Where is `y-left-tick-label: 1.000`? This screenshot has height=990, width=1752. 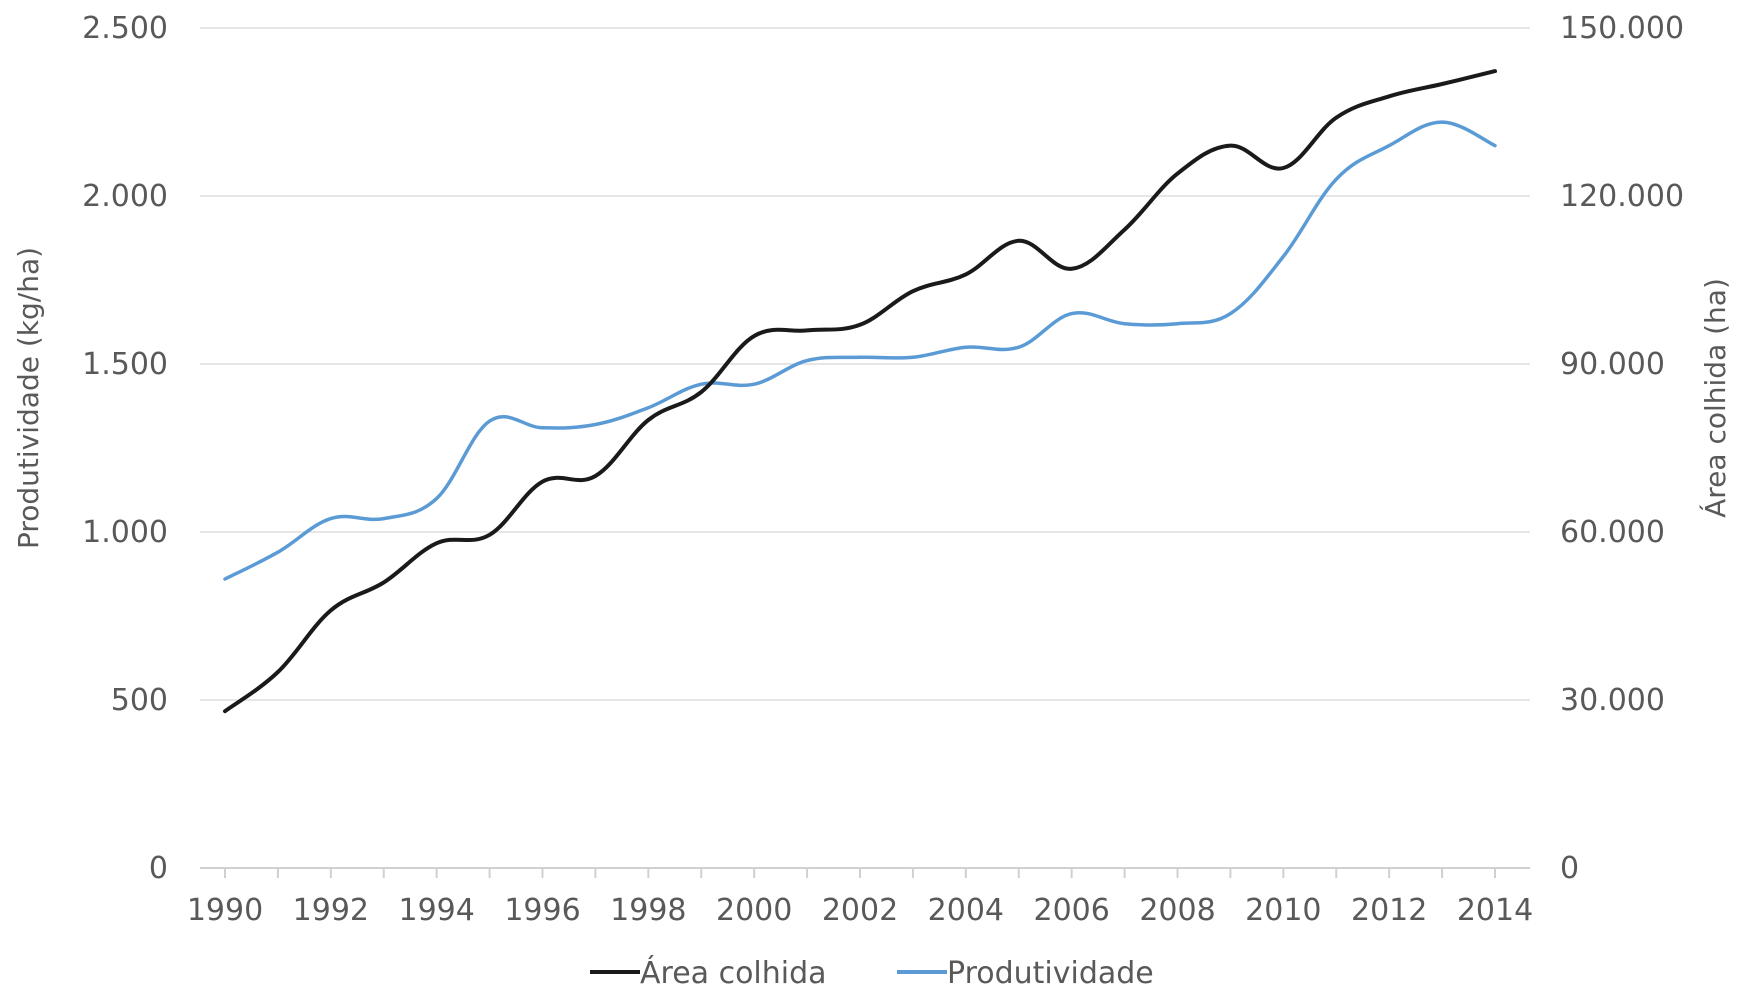
y-left-tick-label: 1.000 is located at coordinates (125, 532).